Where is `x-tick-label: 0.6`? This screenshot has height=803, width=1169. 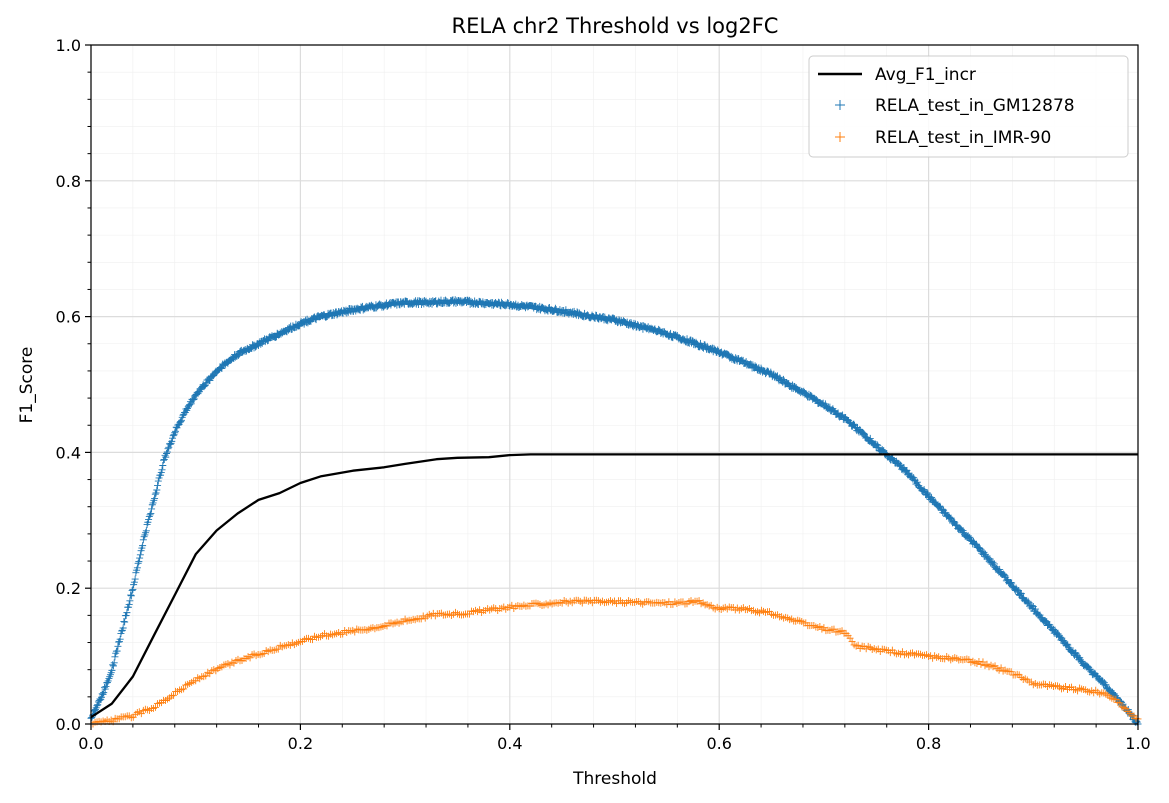
x-tick-label: 0.6 is located at coordinates (718, 743).